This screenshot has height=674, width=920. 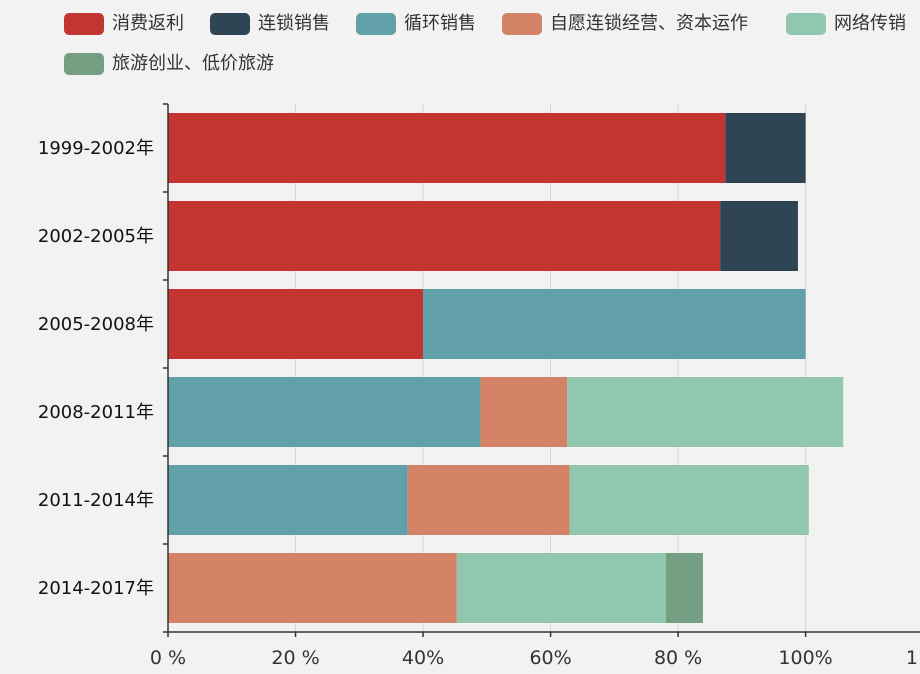 What do you see at coordinates (805, 658) in the screenshot?
I see `x-tick-label: 100%` at bounding box center [805, 658].